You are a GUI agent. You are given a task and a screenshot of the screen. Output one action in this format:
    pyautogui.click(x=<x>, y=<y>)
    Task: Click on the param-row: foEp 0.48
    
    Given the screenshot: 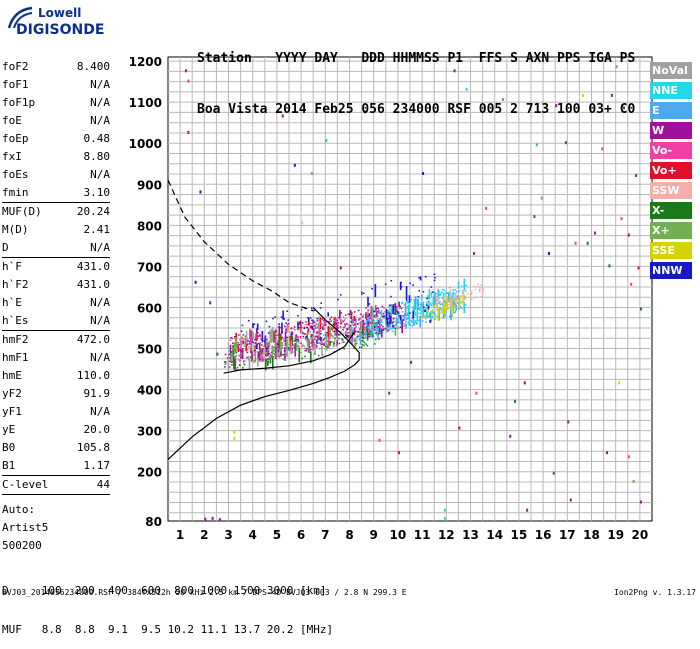 What is the action you would take?
    pyautogui.click(x=56, y=139)
    